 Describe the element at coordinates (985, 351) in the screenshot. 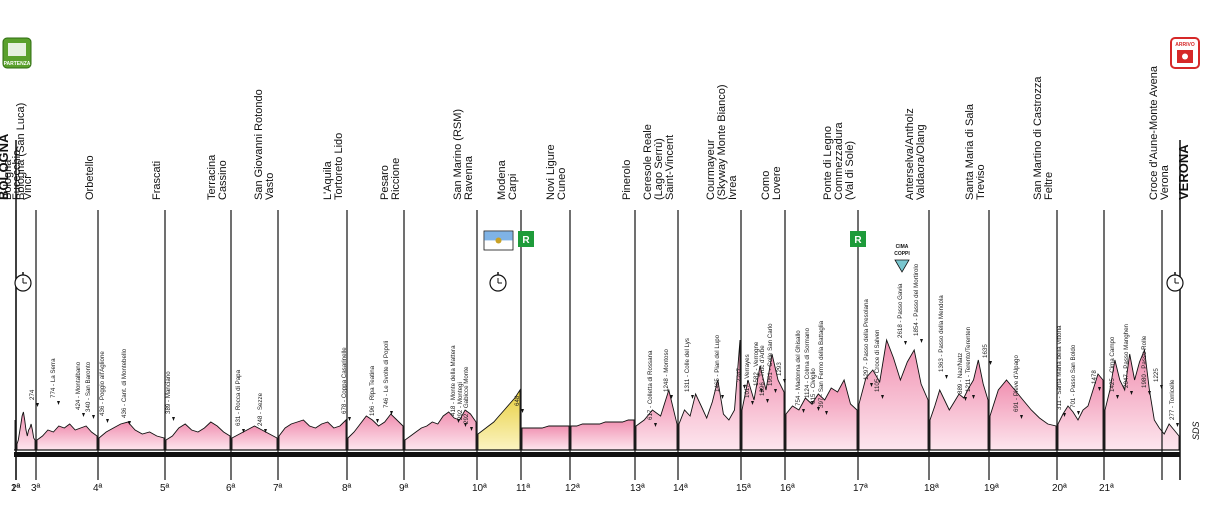

I see `climb-label: 1635` at that location.